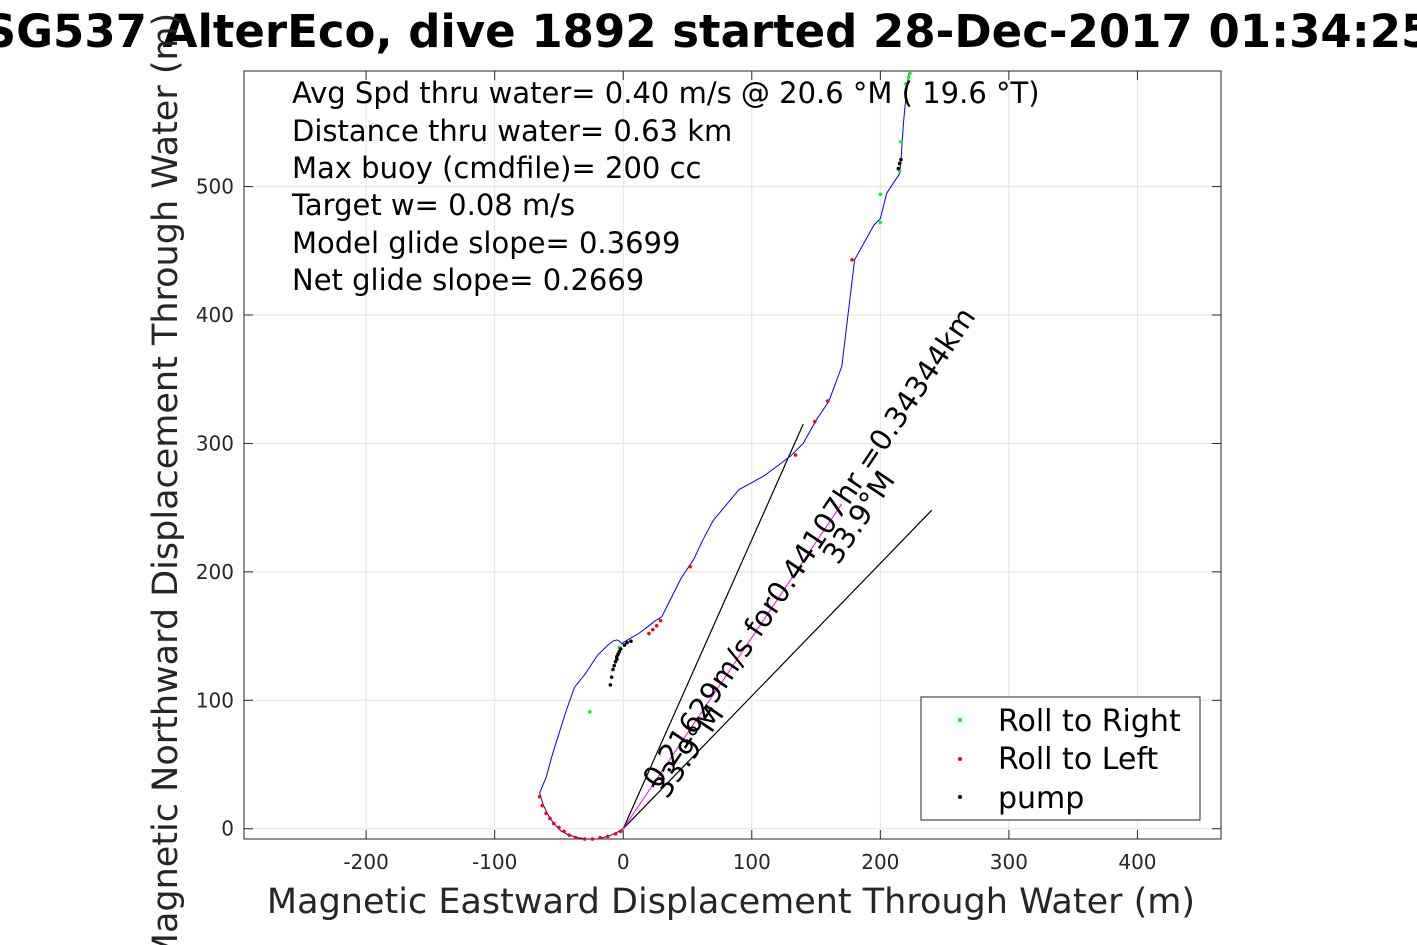  What do you see at coordinates (215, 700) in the screenshot?
I see `y-tick-label: 100` at bounding box center [215, 700].